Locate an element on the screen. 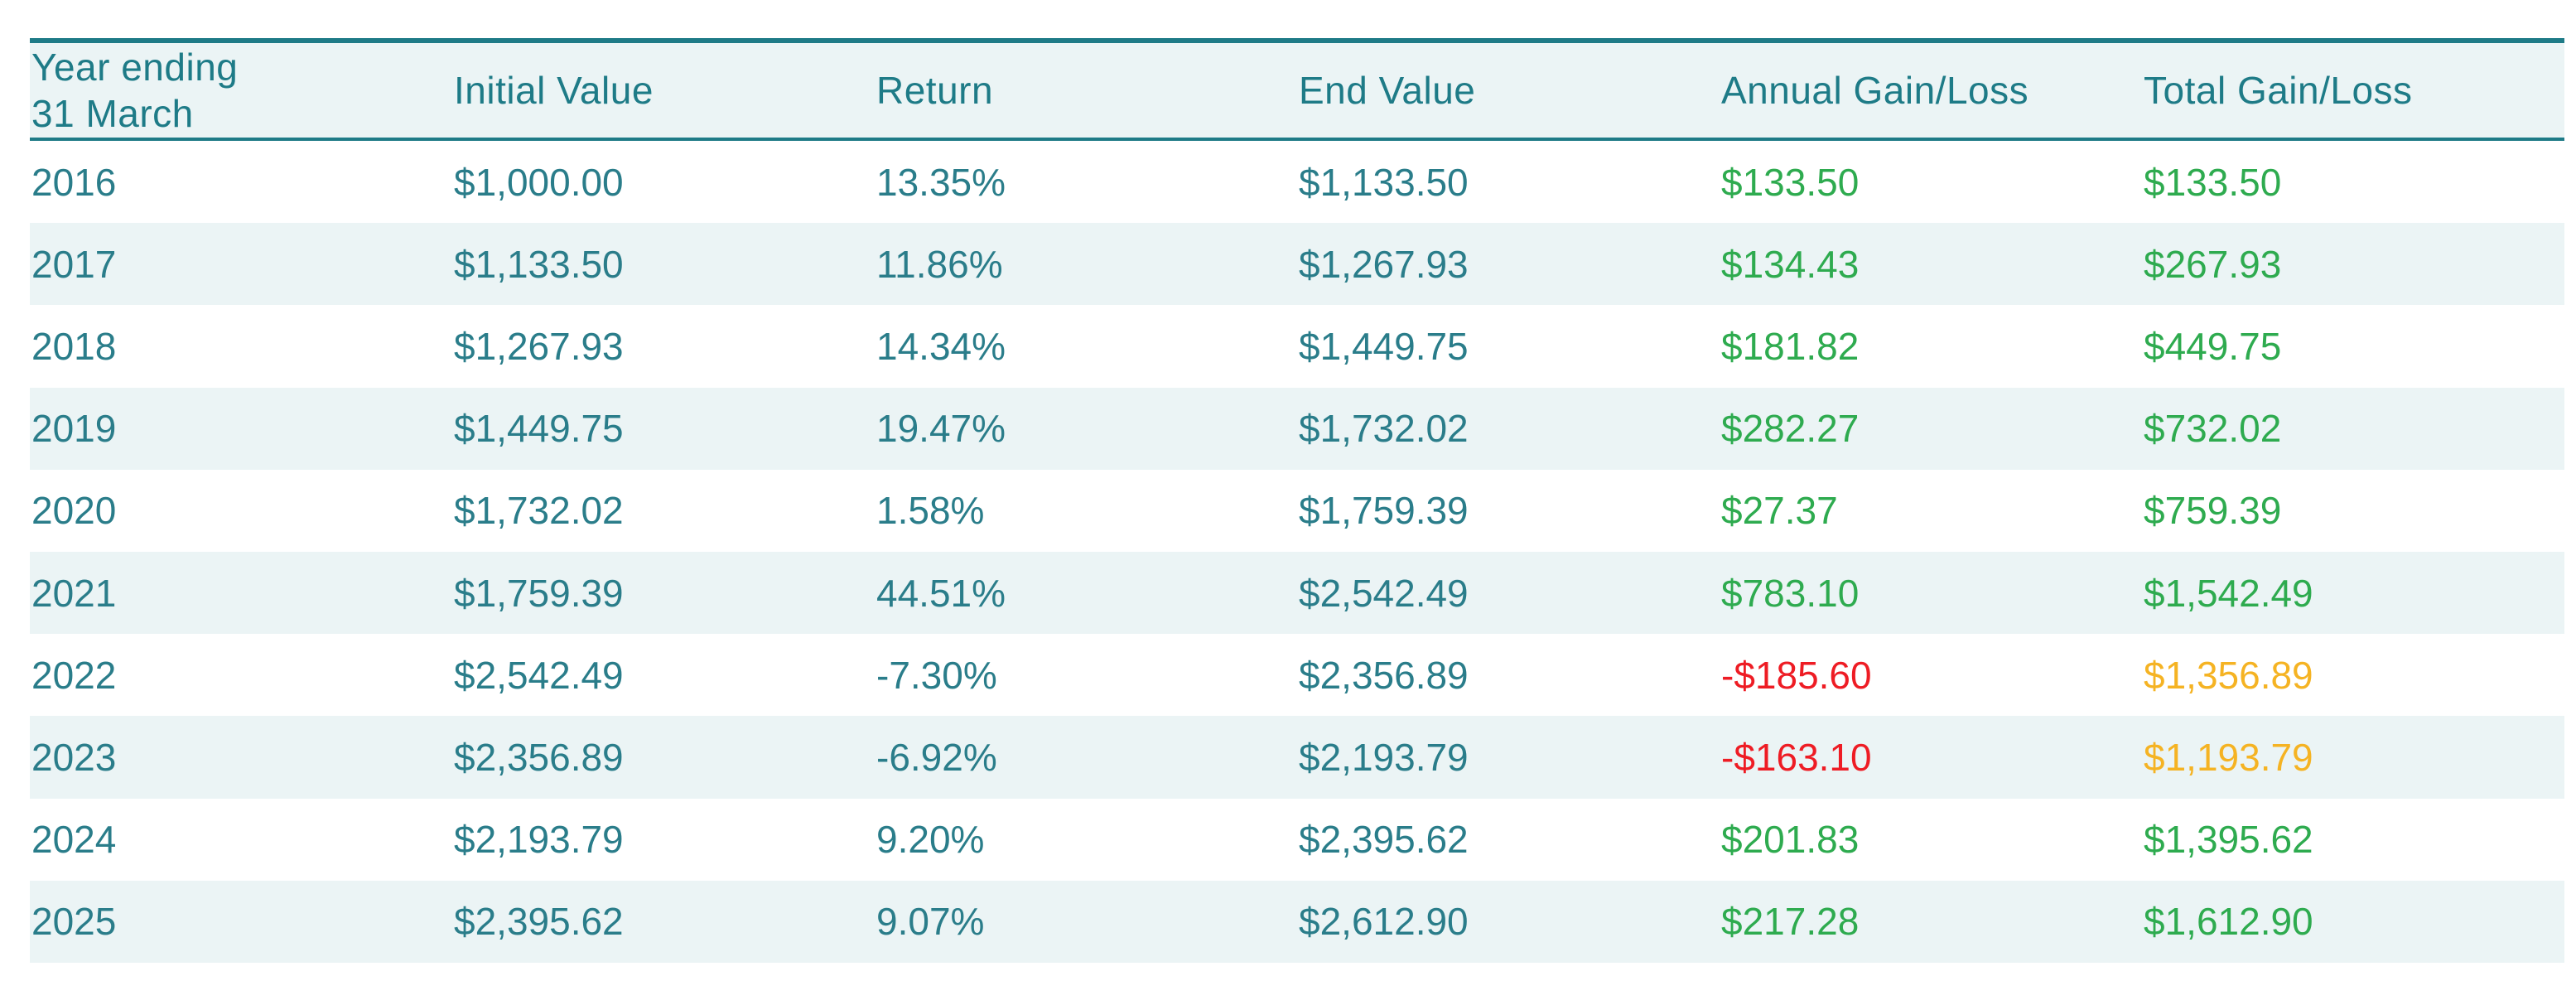 The image size is (2576, 1005). cell-return: 44.51% is located at coordinates (941, 593).